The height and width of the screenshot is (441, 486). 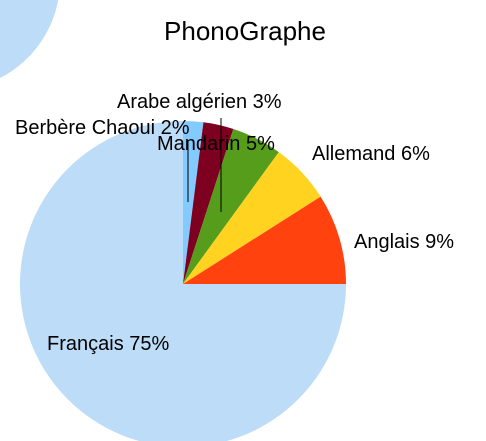 I want to click on slice-label: Anglais 9%, so click(x=404, y=242).